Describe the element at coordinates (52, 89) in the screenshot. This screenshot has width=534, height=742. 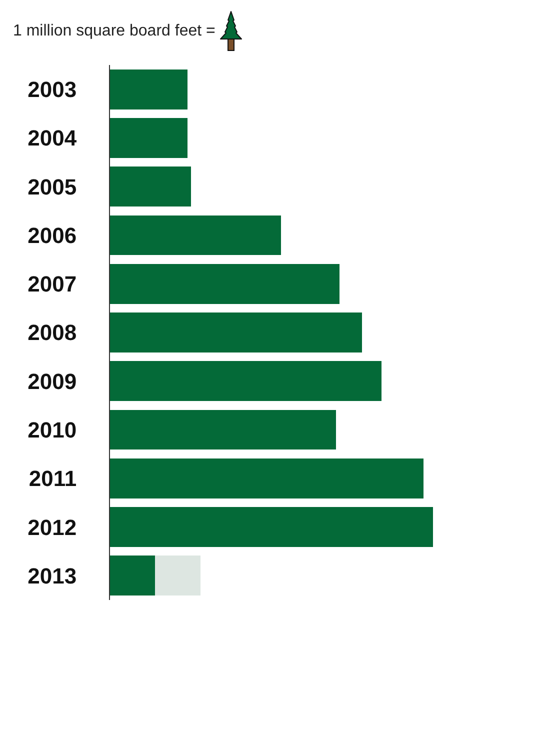
I see `y-tick-label: 2003` at that location.